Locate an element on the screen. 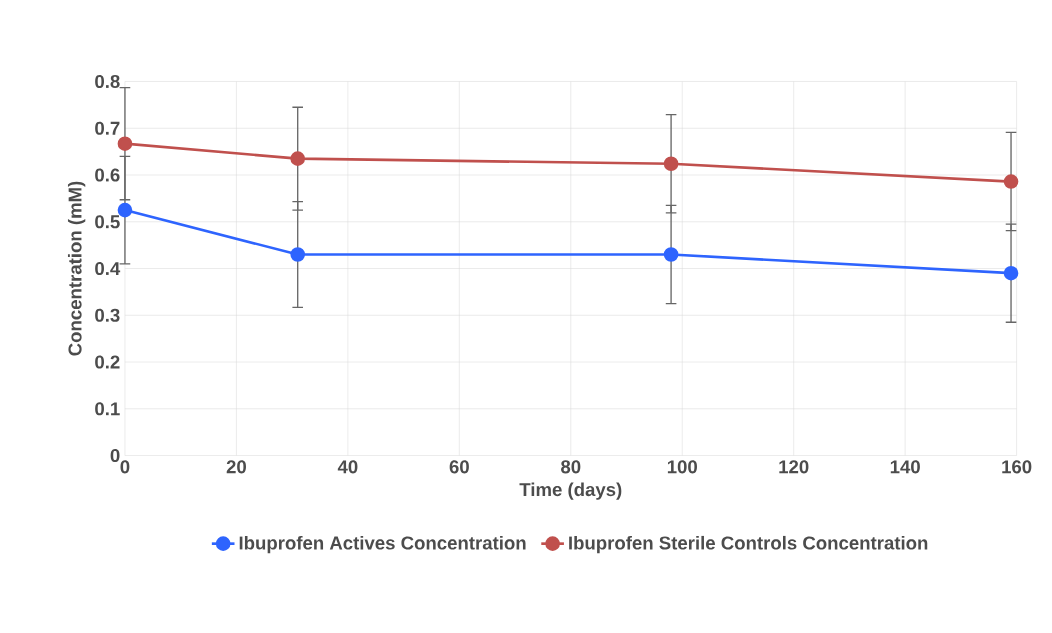 The height and width of the screenshot is (633, 1052). y-tick-label: 0.5 is located at coordinates (107, 221).